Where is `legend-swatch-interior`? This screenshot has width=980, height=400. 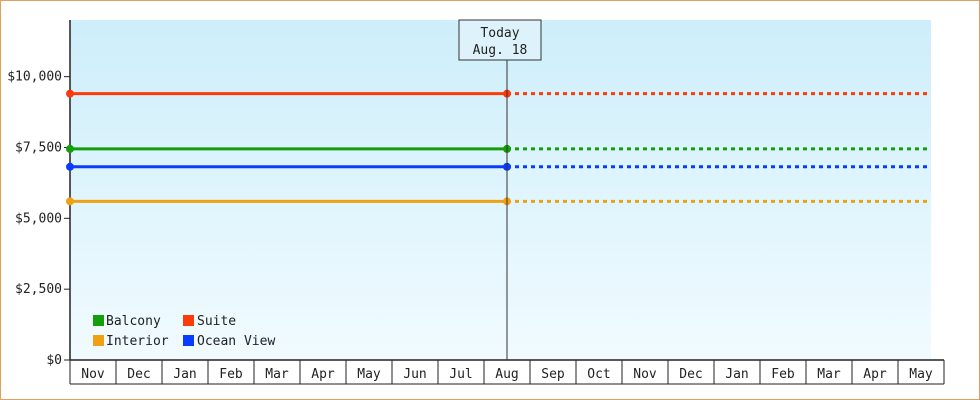
legend-swatch-interior is located at coordinates (98, 340).